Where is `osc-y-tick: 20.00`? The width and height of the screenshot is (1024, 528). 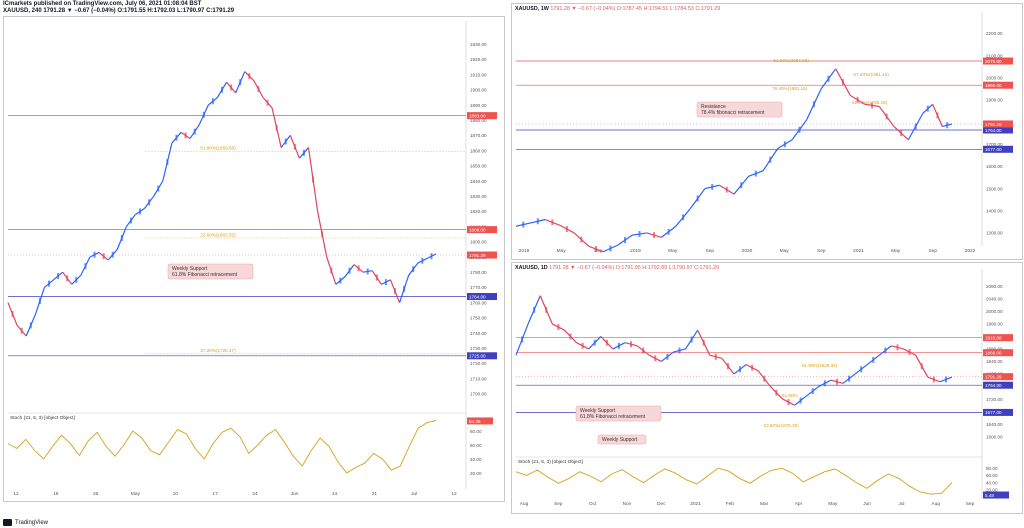 osc-y-tick: 20.00 is located at coordinates (992, 490).